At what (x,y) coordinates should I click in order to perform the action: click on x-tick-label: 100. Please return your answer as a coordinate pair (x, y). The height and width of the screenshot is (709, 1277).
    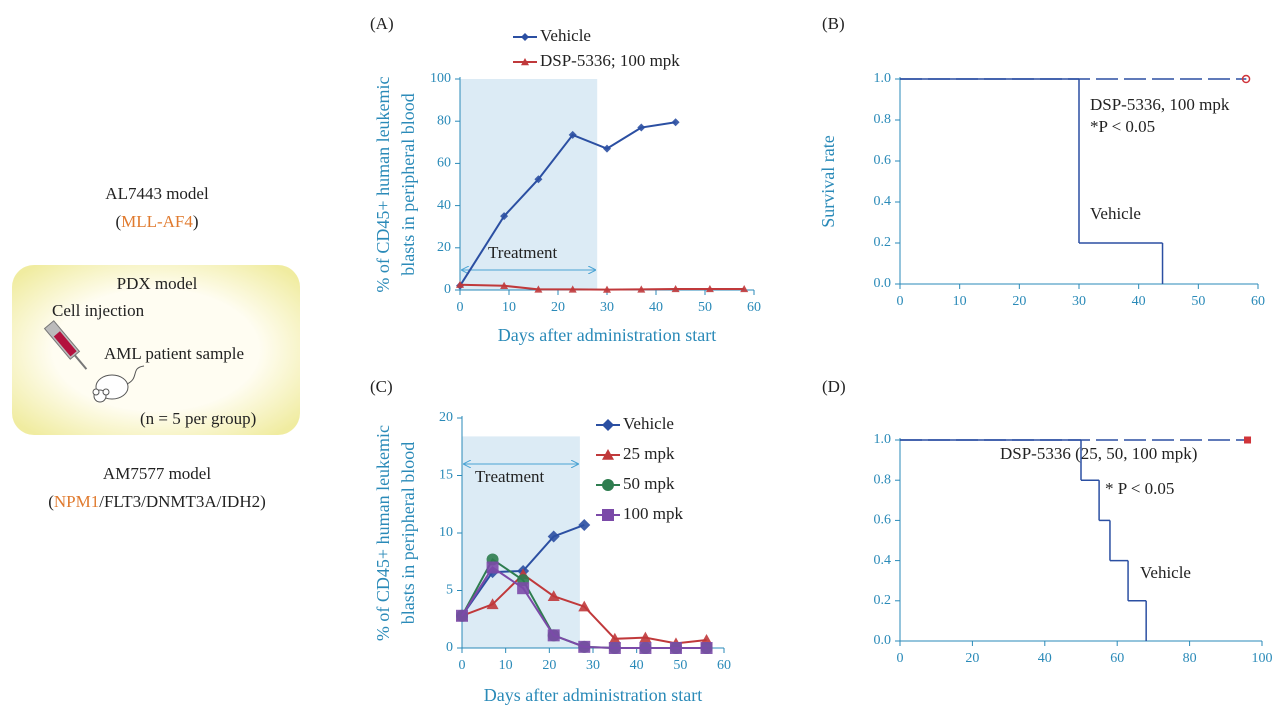
    Looking at the image, I should click on (1262, 658).